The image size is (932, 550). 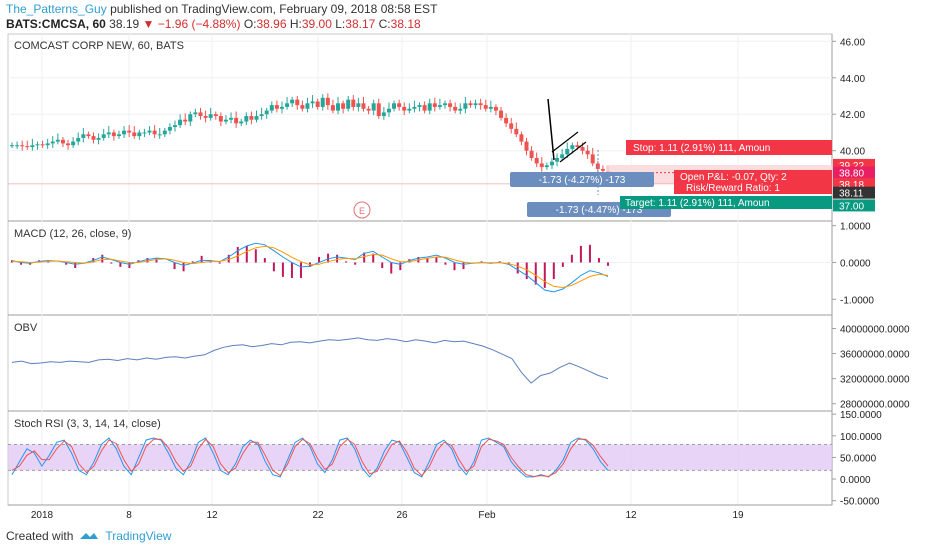 What do you see at coordinates (138, 536) in the screenshot?
I see `tradingview-brand: TradingView` at bounding box center [138, 536].